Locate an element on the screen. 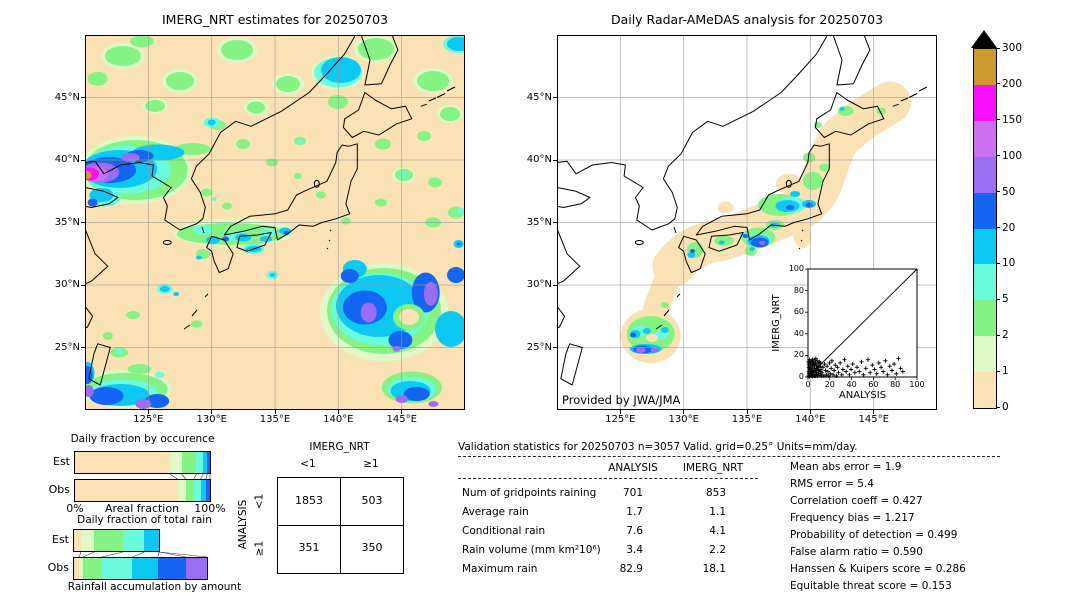  scatter-points is located at coordinates (855, 367).